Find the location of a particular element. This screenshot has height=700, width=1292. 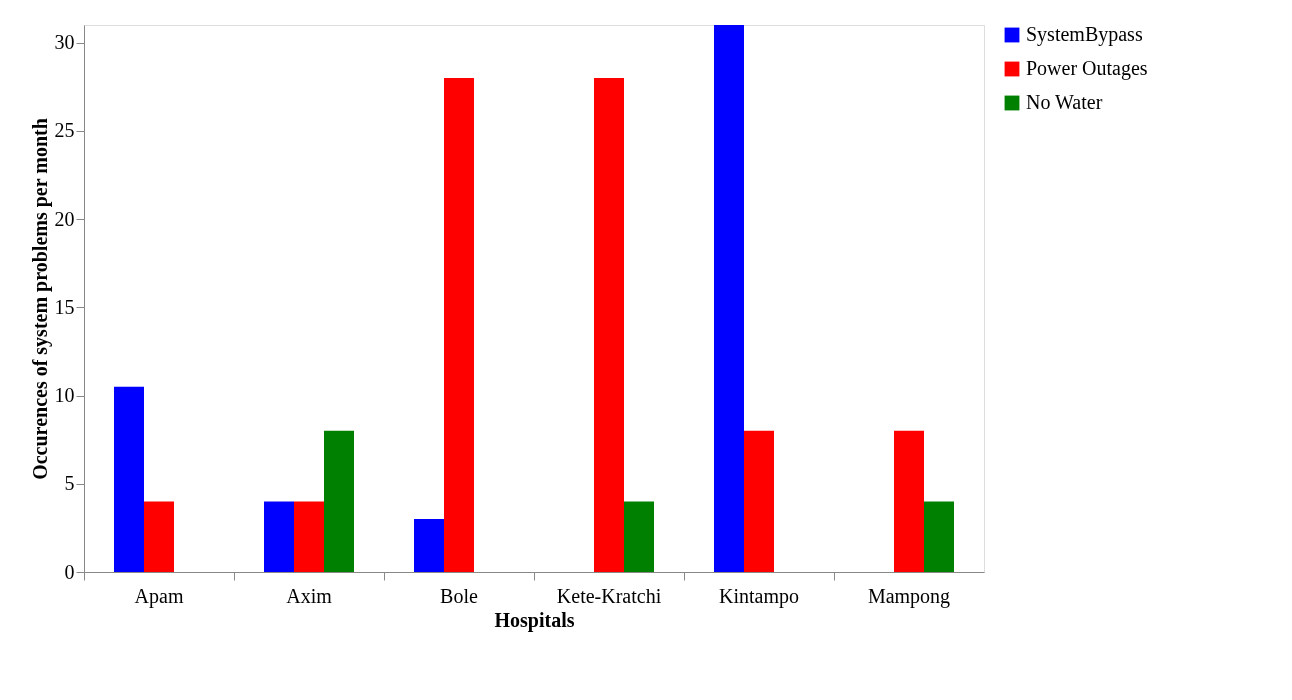

x-tick-label: Axim is located at coordinates (309, 595).